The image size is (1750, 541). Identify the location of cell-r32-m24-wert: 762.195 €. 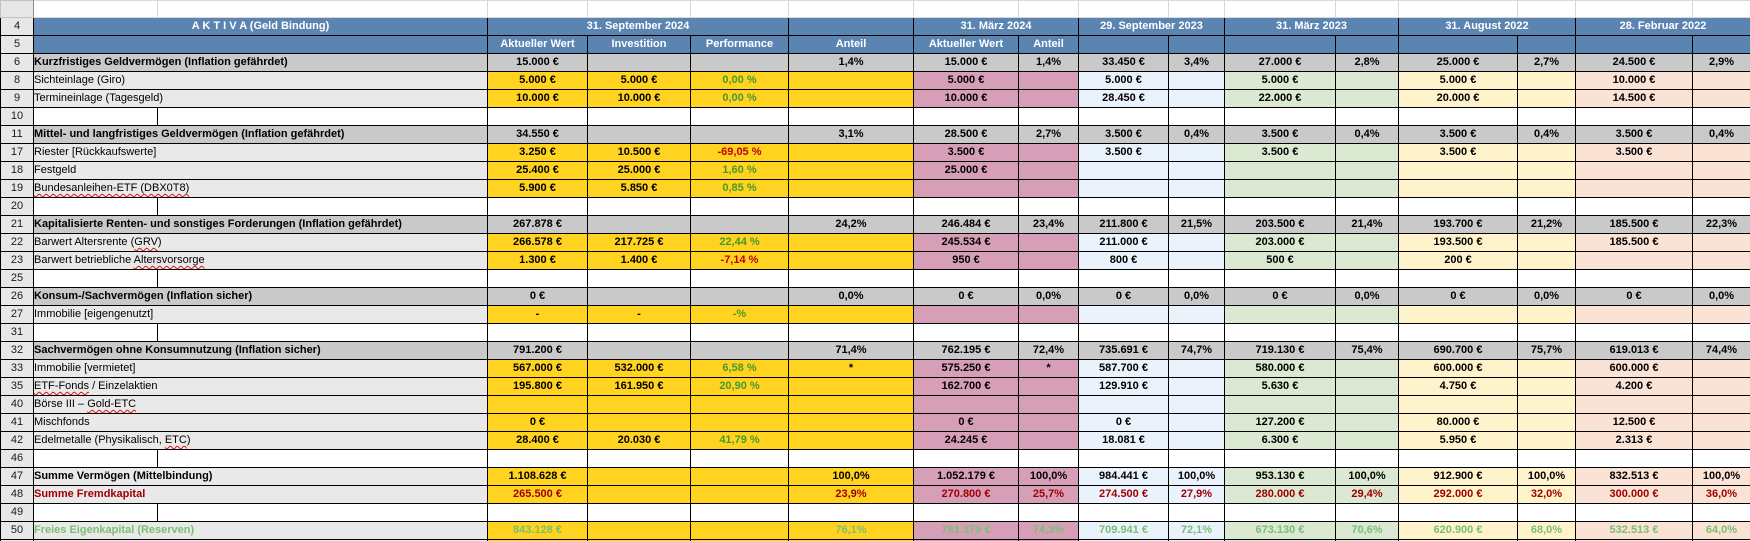
(966, 350).